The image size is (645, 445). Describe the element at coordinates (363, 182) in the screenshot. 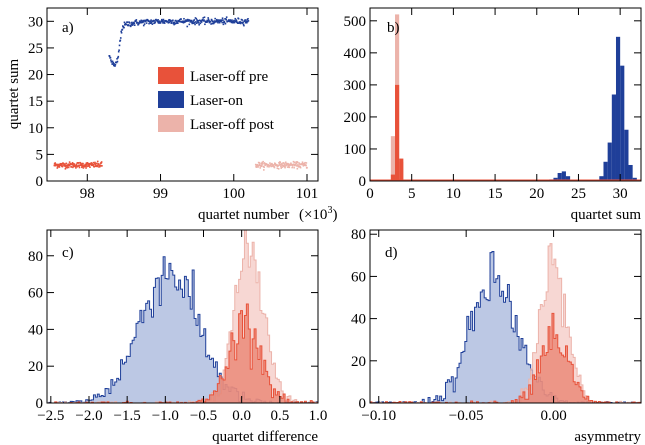

I see `panel-b-ytick-label: 0` at that location.